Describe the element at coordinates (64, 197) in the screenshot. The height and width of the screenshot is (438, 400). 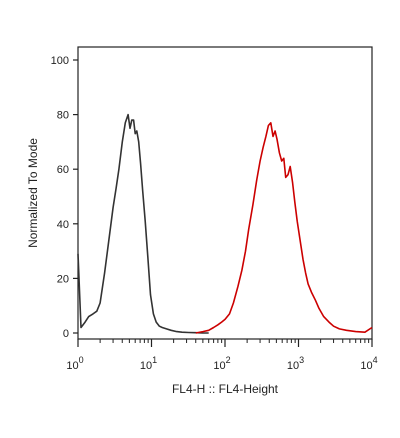
I see `y-axis: 0 20 40 60 80 100` at that location.